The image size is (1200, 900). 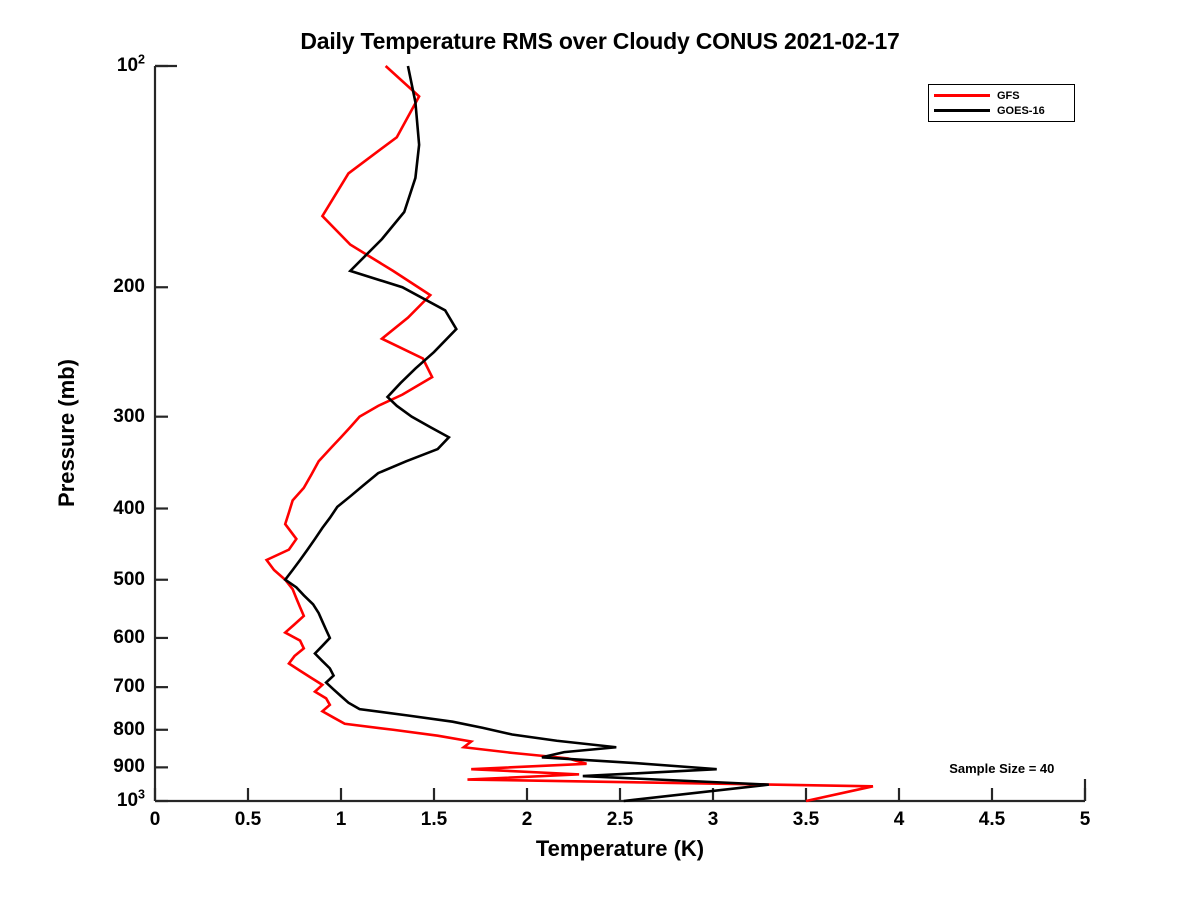 I want to click on y-tick-label: 10³, so click(x=130, y=799).